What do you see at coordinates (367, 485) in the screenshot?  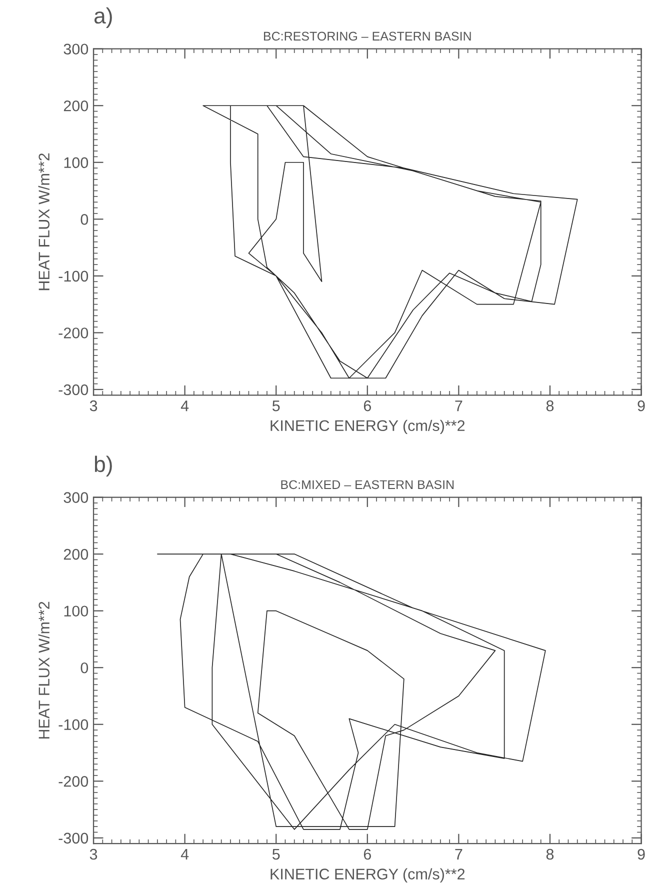 I see `chart-title: BC:MIXED – EASTERN BASIN` at bounding box center [367, 485].